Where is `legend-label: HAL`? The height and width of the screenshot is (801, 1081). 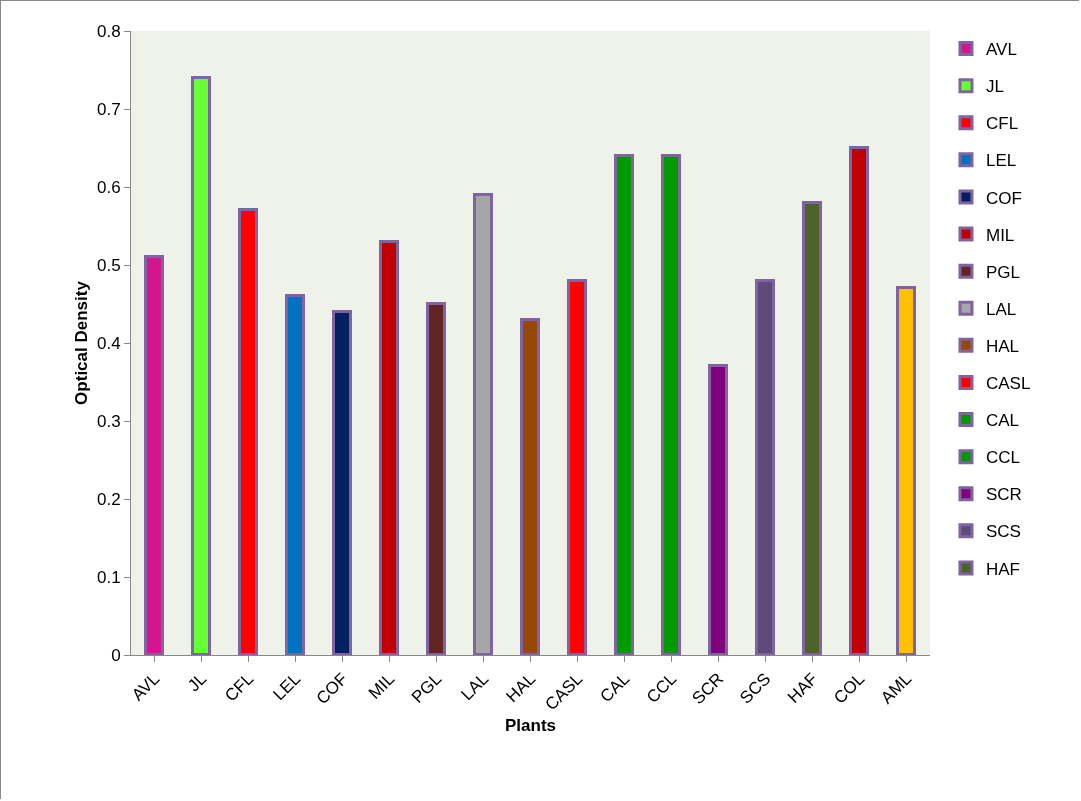 legend-label: HAL is located at coordinates (1002, 346).